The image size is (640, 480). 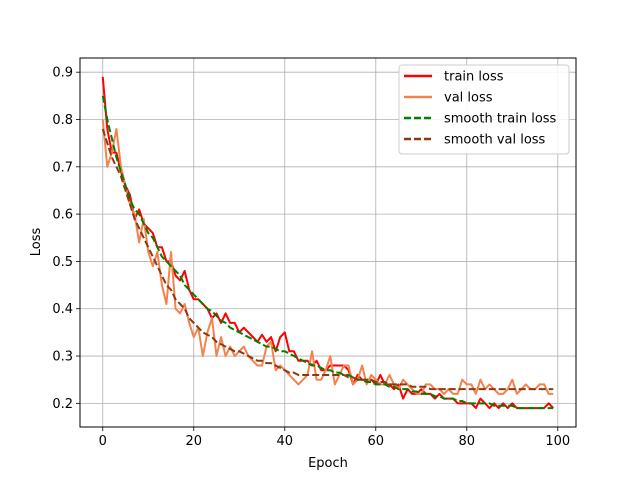 What do you see at coordinates (62, 73) in the screenshot?
I see `y-tick-label: 0.9` at bounding box center [62, 73].